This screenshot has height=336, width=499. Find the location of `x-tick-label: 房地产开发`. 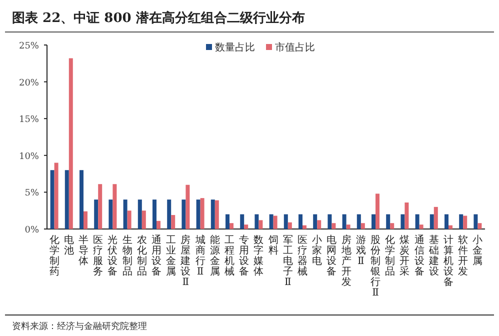

x-tick-label: 房地产开发 is located at coordinates (346, 261).